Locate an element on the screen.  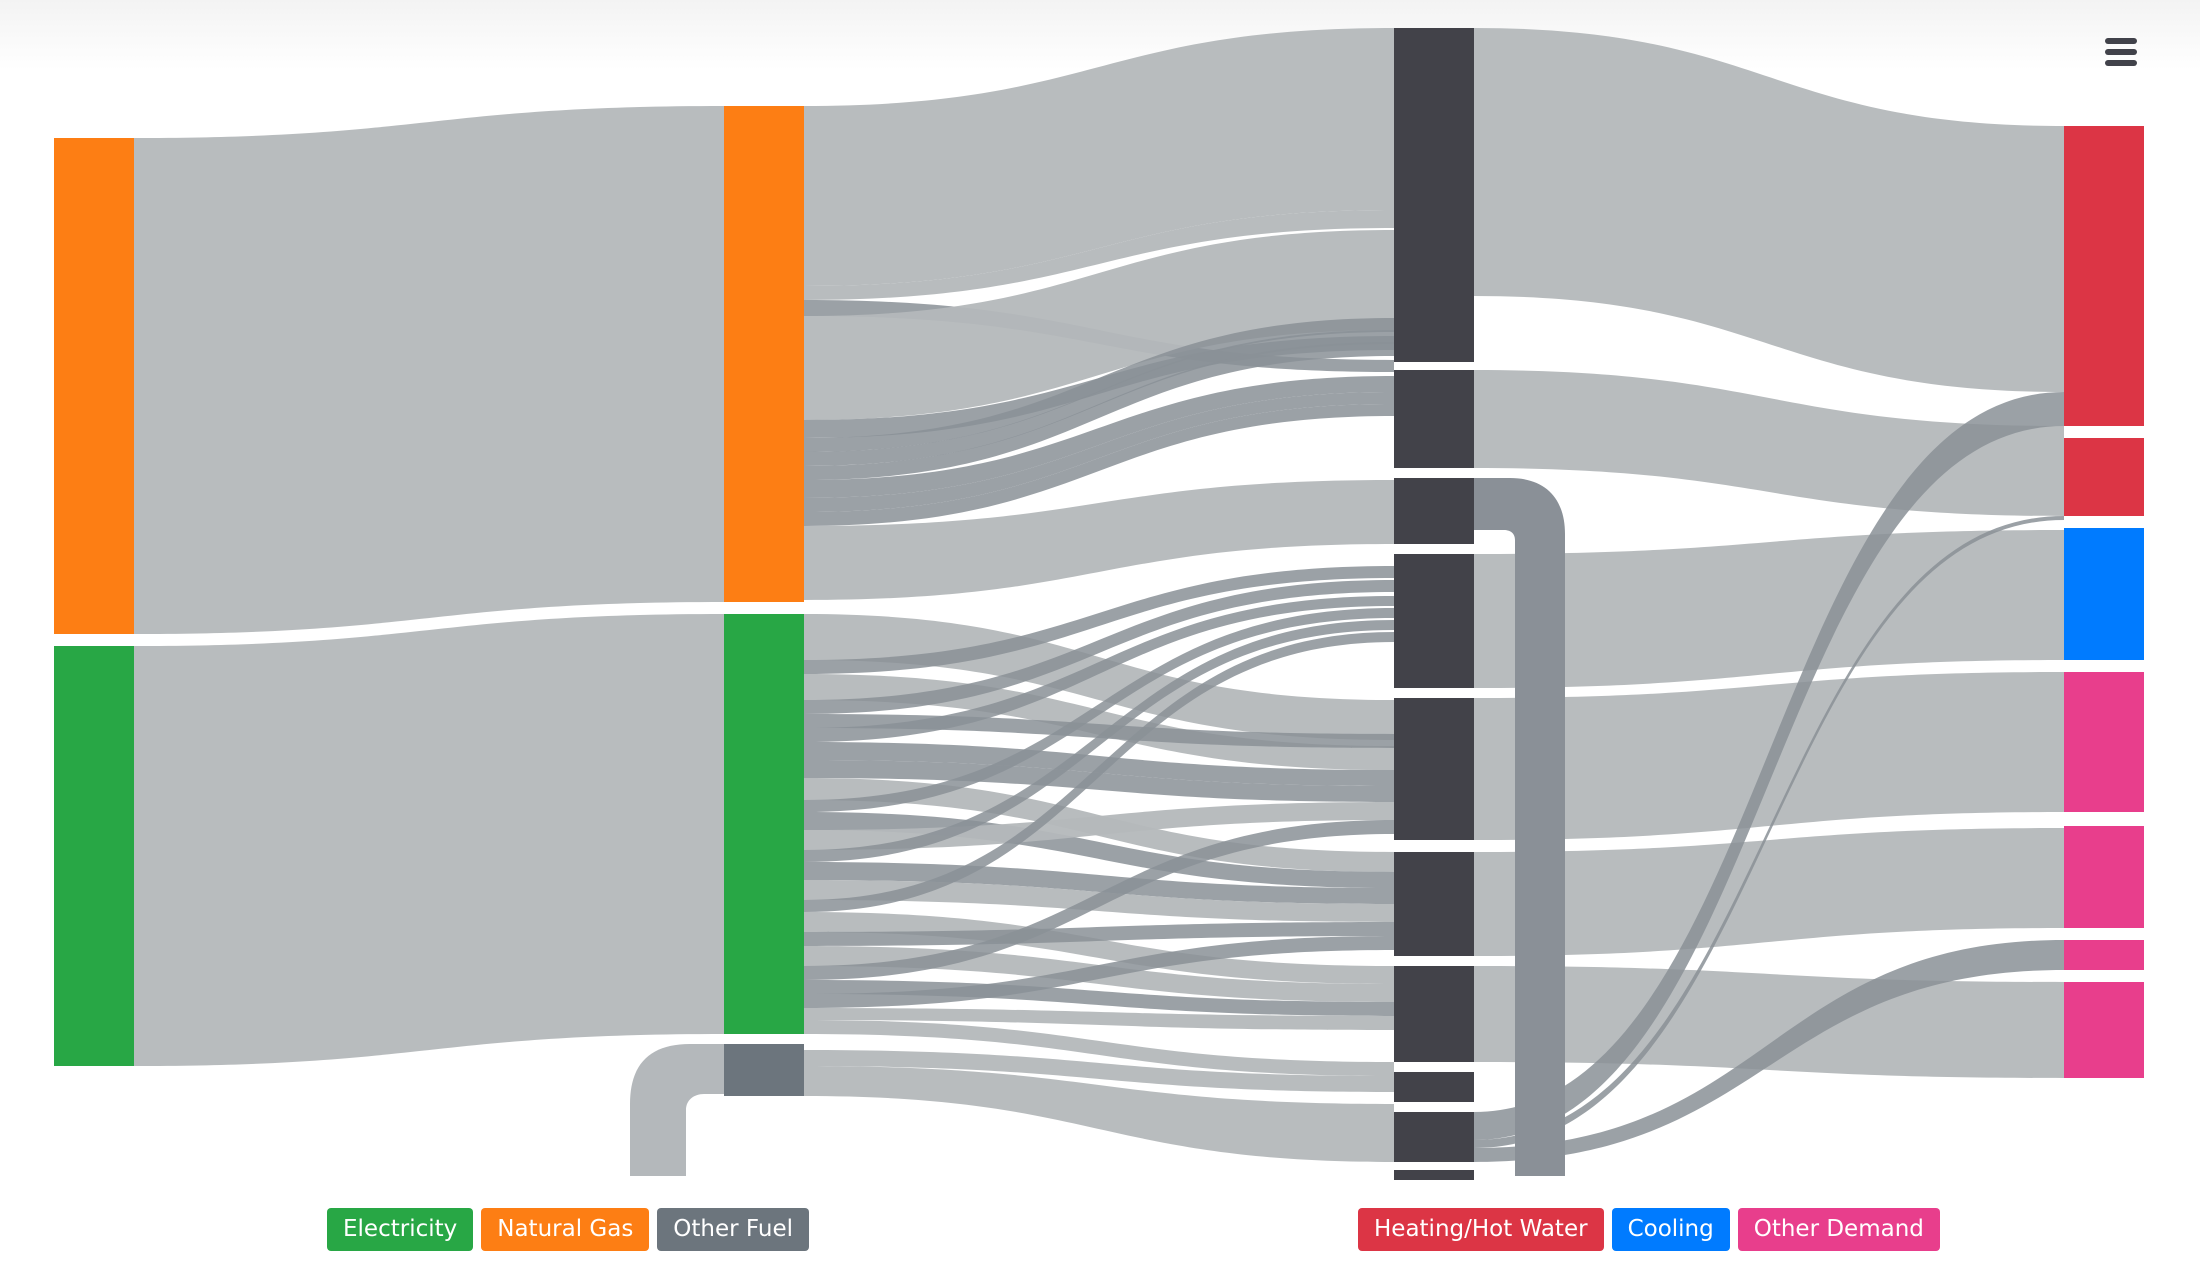
node-fuel-electricity is located at coordinates (764, 824).